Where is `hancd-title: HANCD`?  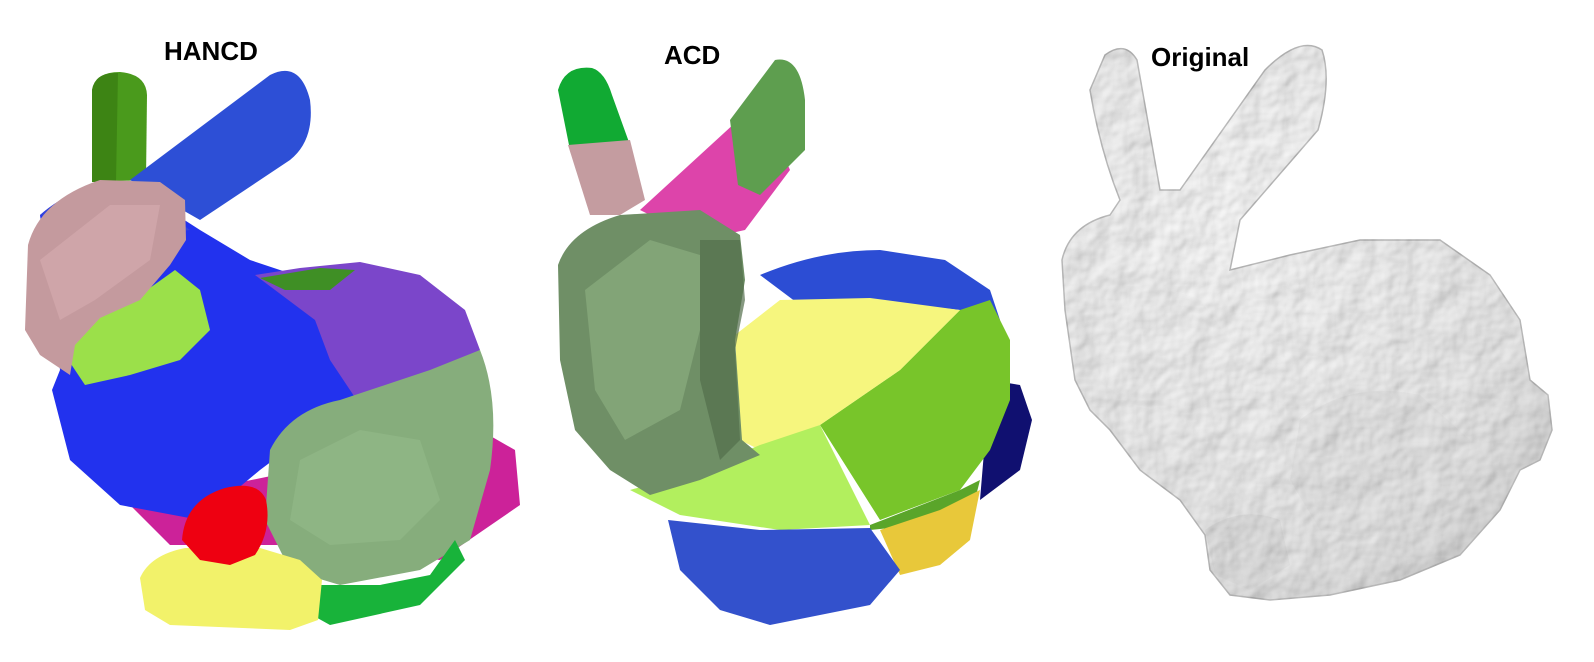
hancd-title: HANCD is located at coordinates (211, 51).